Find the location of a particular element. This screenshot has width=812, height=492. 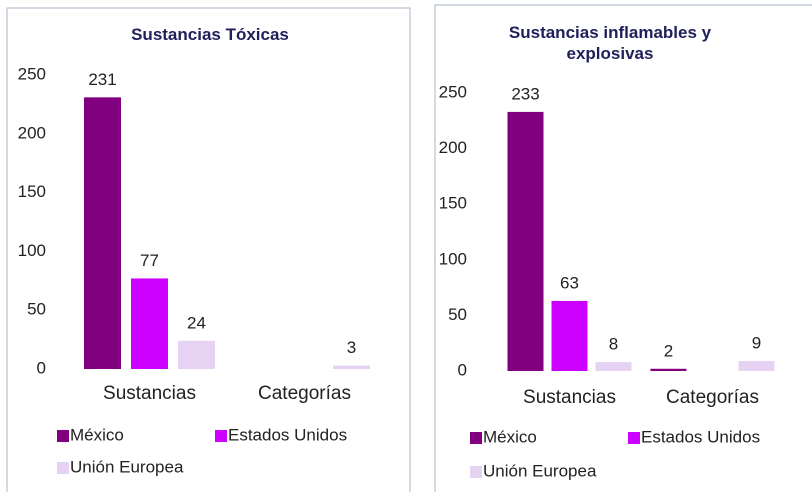

data-label: 24 is located at coordinates (196, 322).